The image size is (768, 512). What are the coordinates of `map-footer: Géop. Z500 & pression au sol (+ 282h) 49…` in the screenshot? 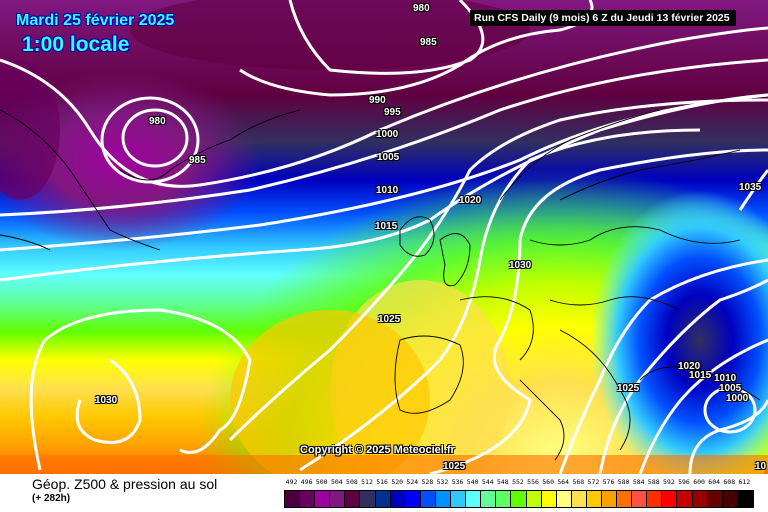 It's located at (384, 493).